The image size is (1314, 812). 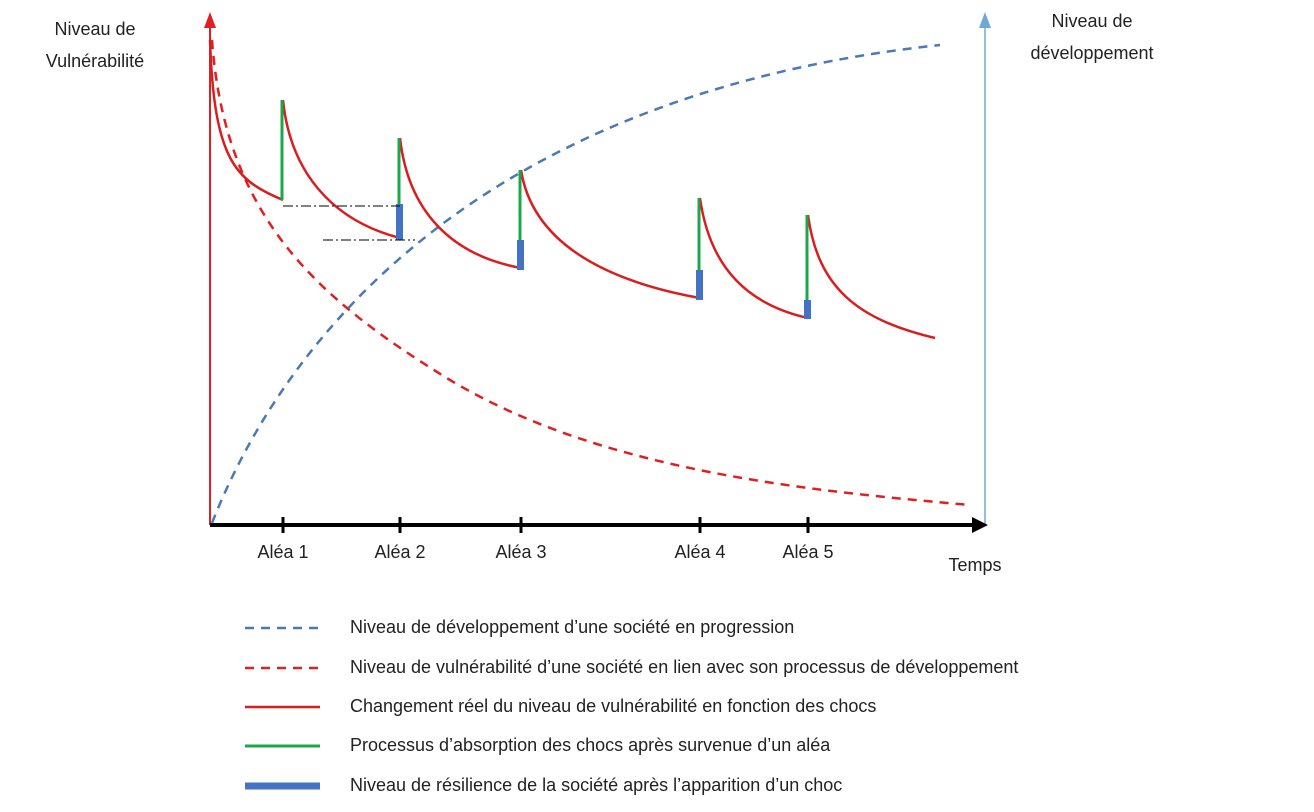 I want to click on right-arrow, so click(x=985, y=20).